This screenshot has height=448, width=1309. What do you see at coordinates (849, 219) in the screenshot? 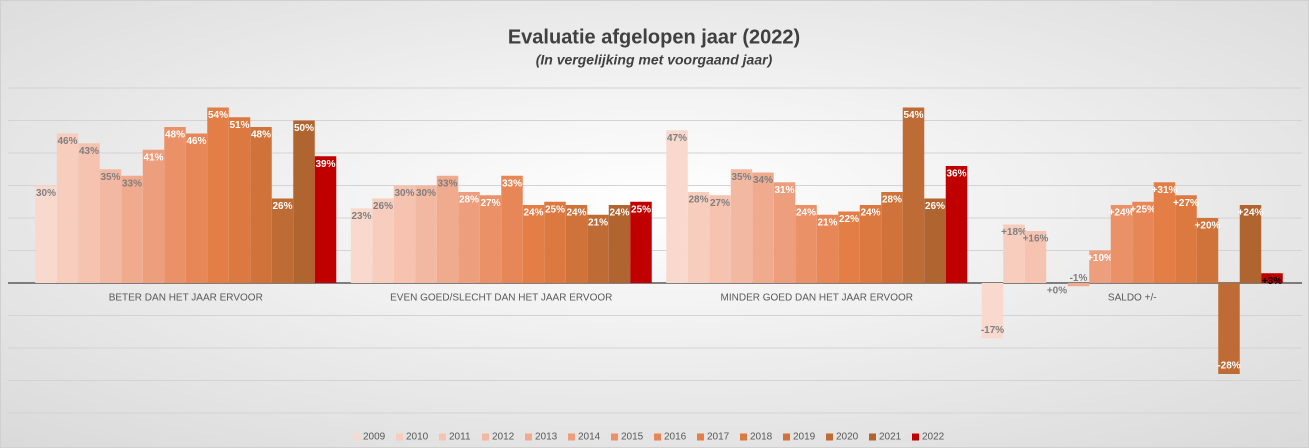
I see `data-label: 22%` at bounding box center [849, 219].